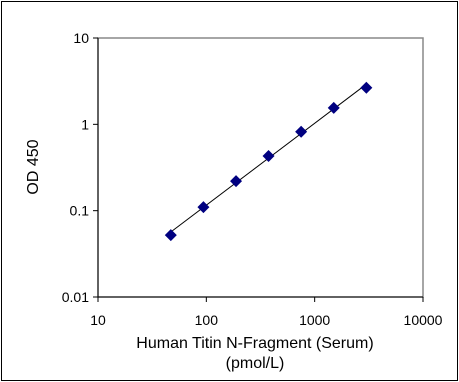 The height and width of the screenshot is (382, 459). What do you see at coordinates (80, 167) in the screenshot?
I see `y-axis-ticks: 0.01 0.1 1 10` at bounding box center [80, 167].